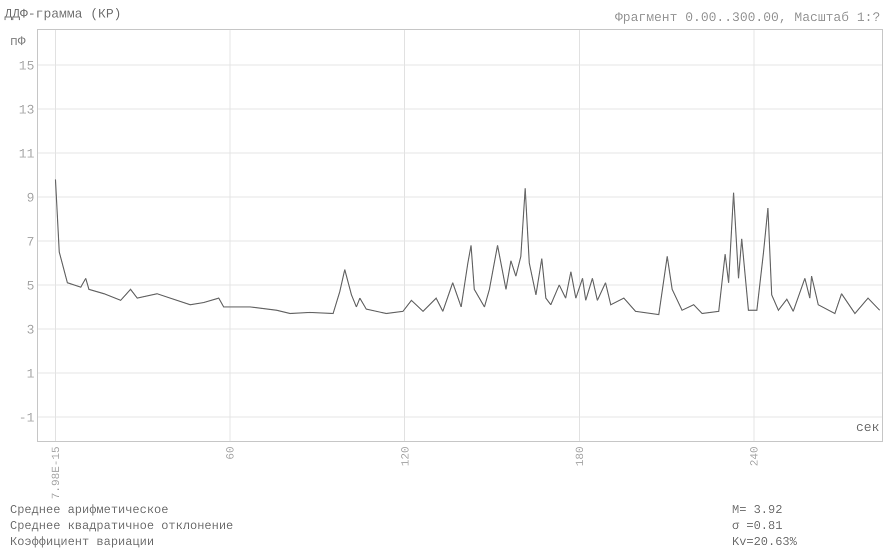  Describe the element at coordinates (765, 542) in the screenshot. I see `text: Kv=20.63%` at that location.